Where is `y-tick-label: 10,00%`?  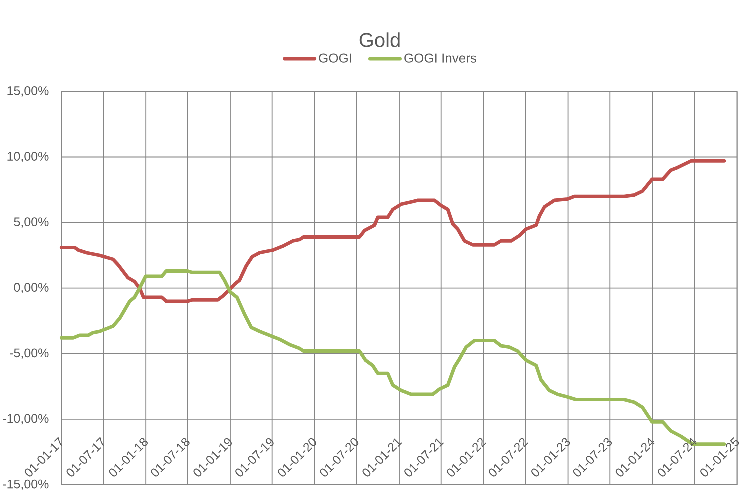
y-tick-label: 10,00% is located at coordinates (28, 157).